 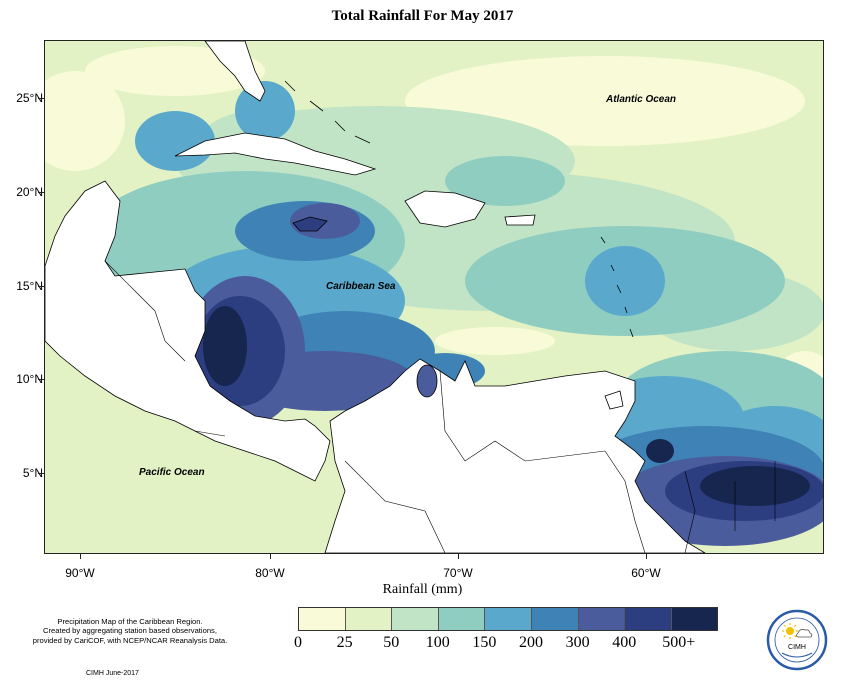 I want to click on lon-label-70w: 70°W, so click(x=458, y=573).